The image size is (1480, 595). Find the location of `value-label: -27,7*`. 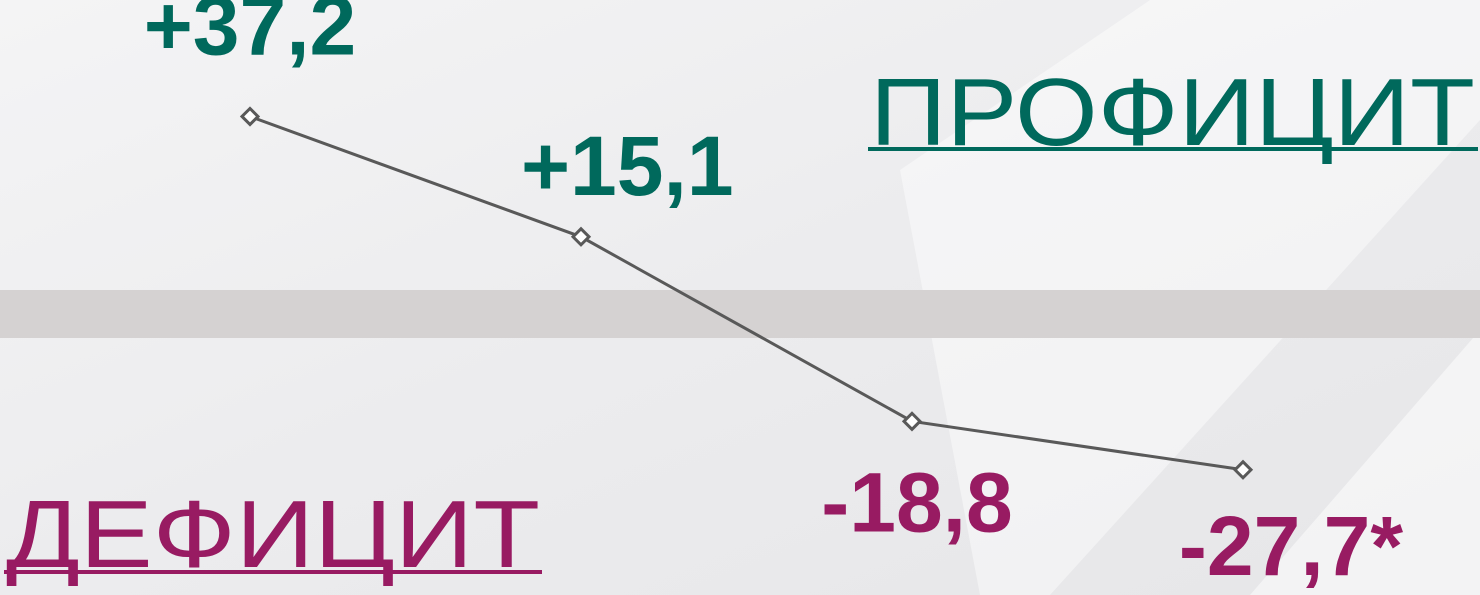

value-label: -27,7* is located at coordinates (1291, 546).